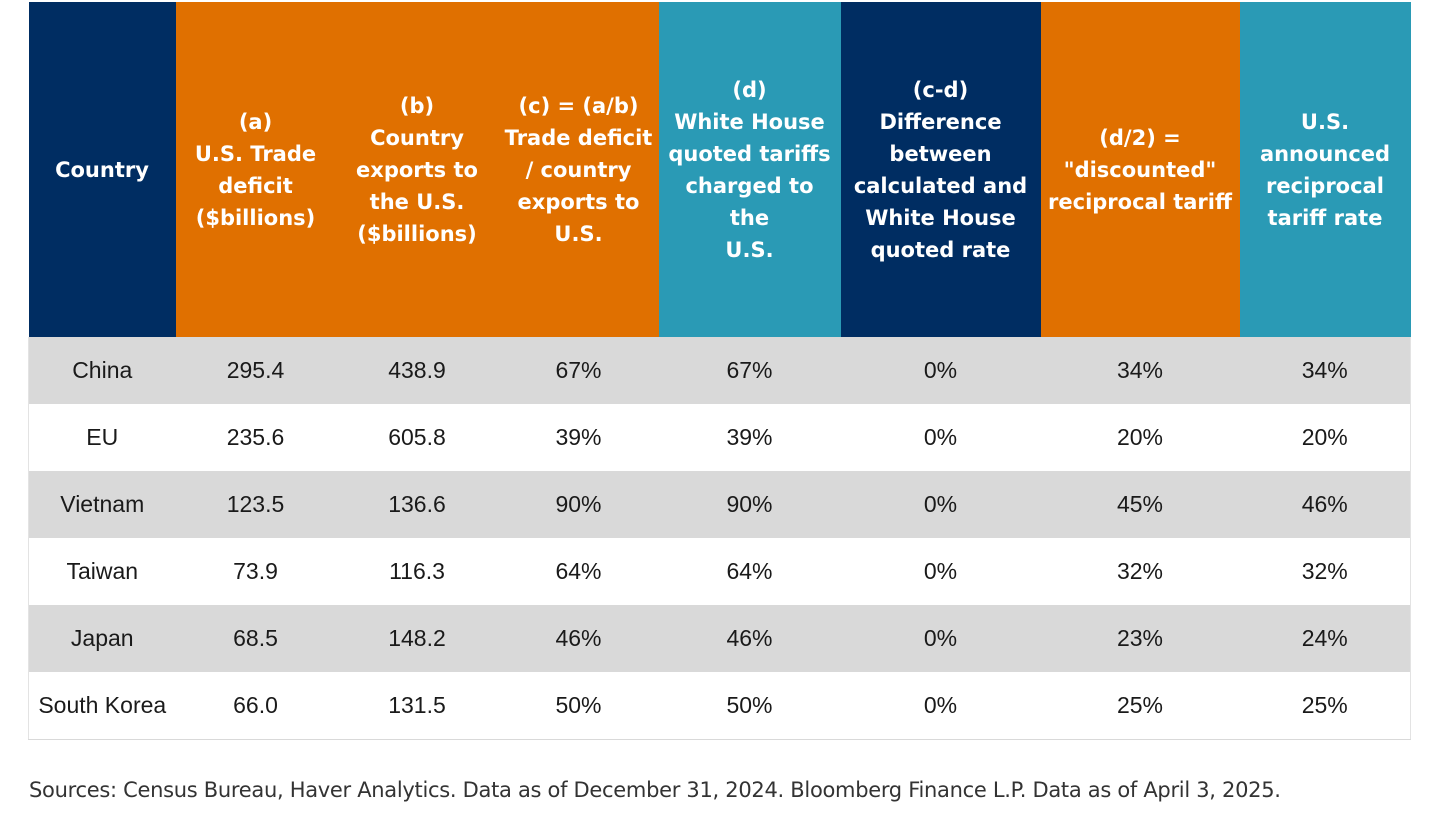 The width and height of the screenshot is (1440, 824). Describe the element at coordinates (255, 504) in the screenshot. I see `value-cell: 123.5` at that location.